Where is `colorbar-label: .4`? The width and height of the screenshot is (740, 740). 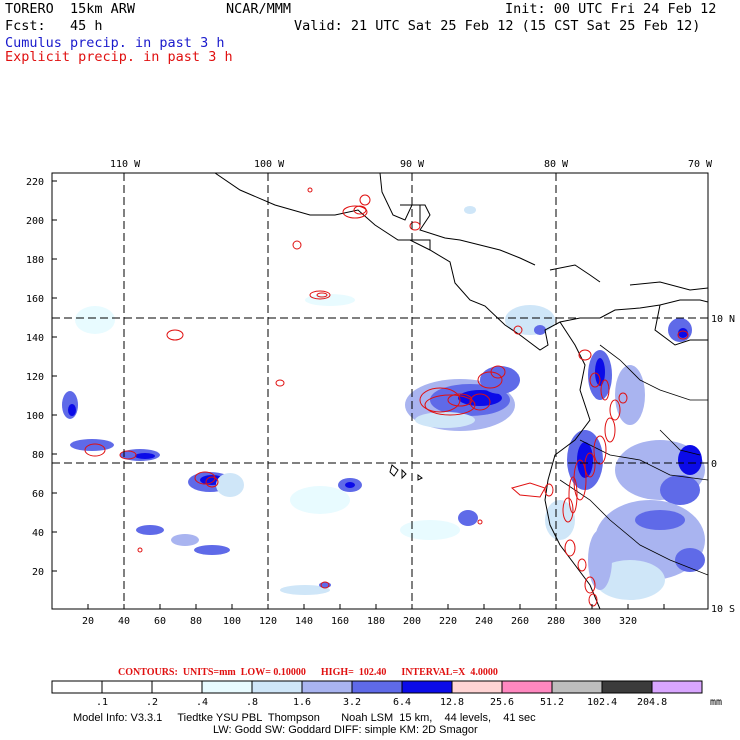 colorbar-label: .4 is located at coordinates (202, 702).